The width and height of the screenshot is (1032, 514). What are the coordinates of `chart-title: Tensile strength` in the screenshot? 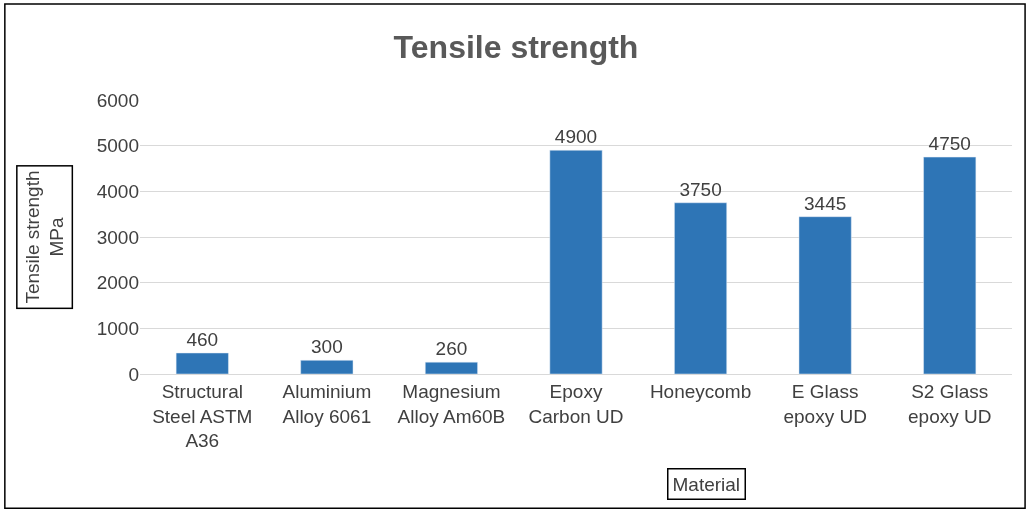 It's located at (516, 47).